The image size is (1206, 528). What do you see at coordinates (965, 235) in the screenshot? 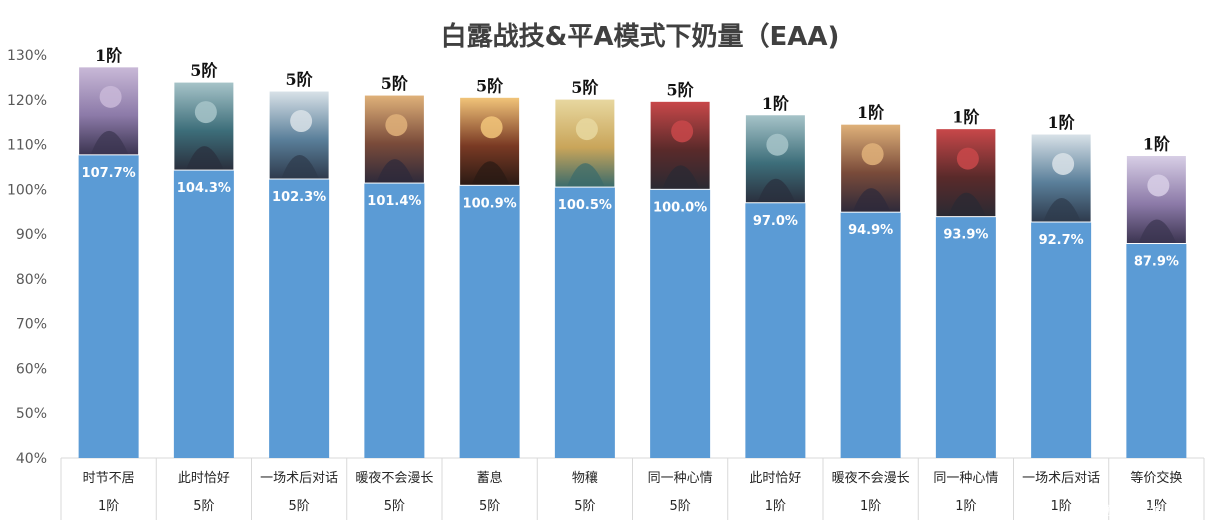
I see `bar-value-label: 93.9%` at bounding box center [965, 235].